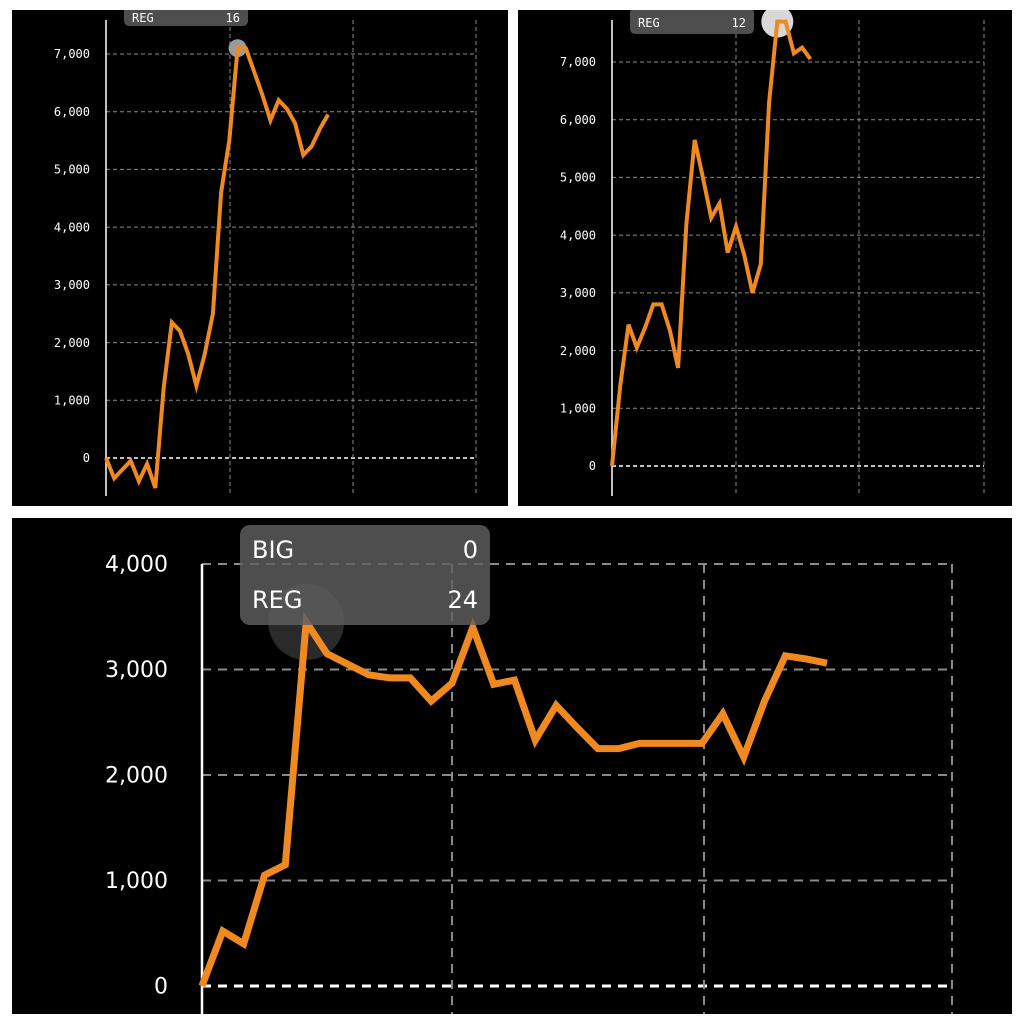  What do you see at coordinates (273, 550) in the screenshot?
I see `tooltip-label: BIG` at bounding box center [273, 550].